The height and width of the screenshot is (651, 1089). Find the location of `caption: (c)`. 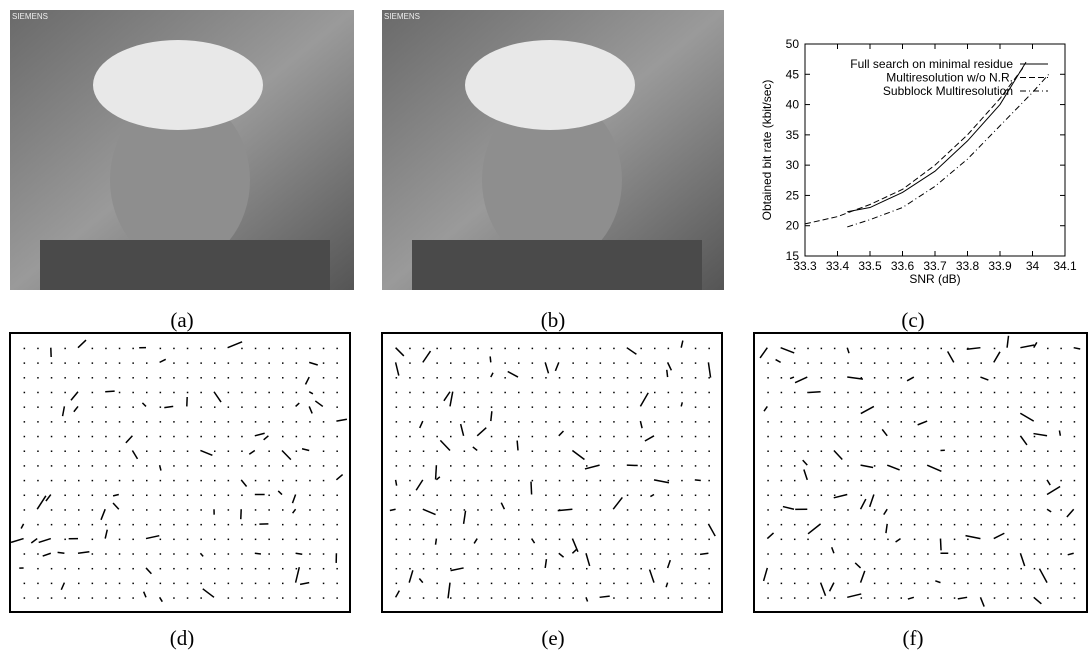

caption: (c) is located at coordinates (912, 320).